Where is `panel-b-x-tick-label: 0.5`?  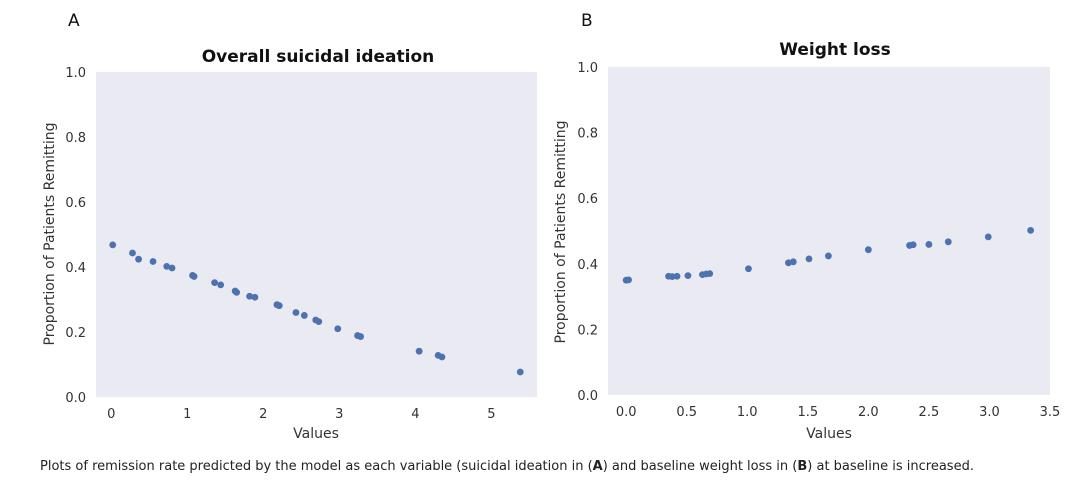 panel-b-x-tick-label: 0.5 is located at coordinates (686, 412).